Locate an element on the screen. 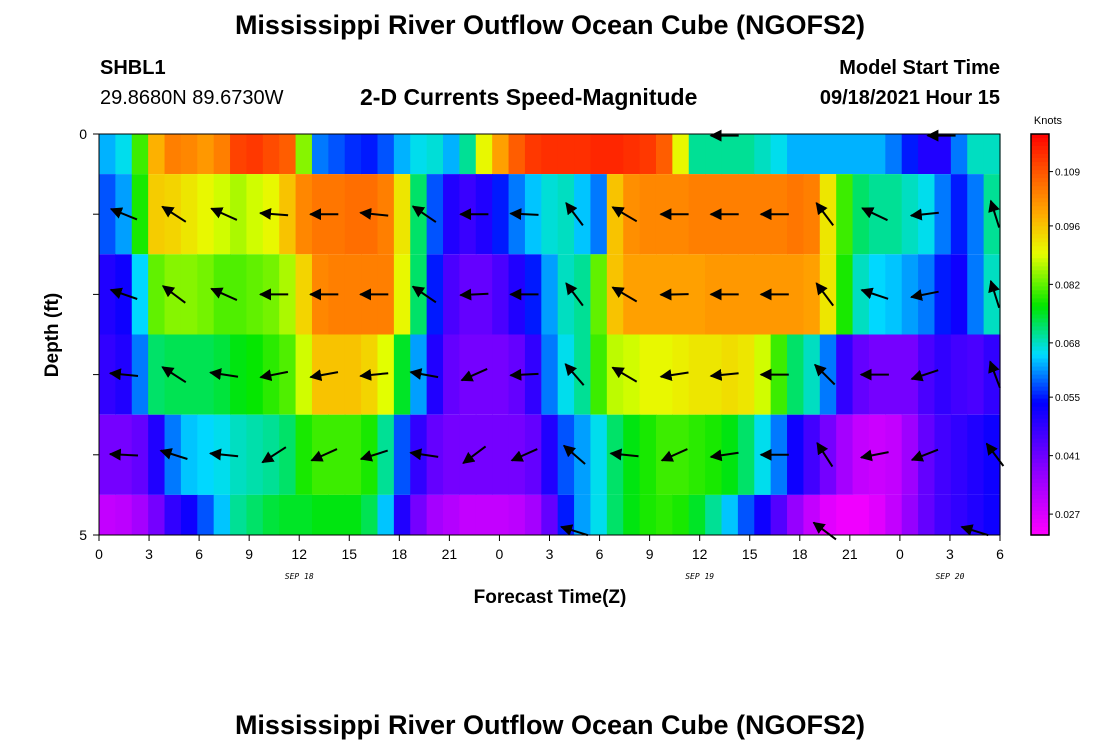  x-tick-label-1: 3 is located at coordinates (149, 554).